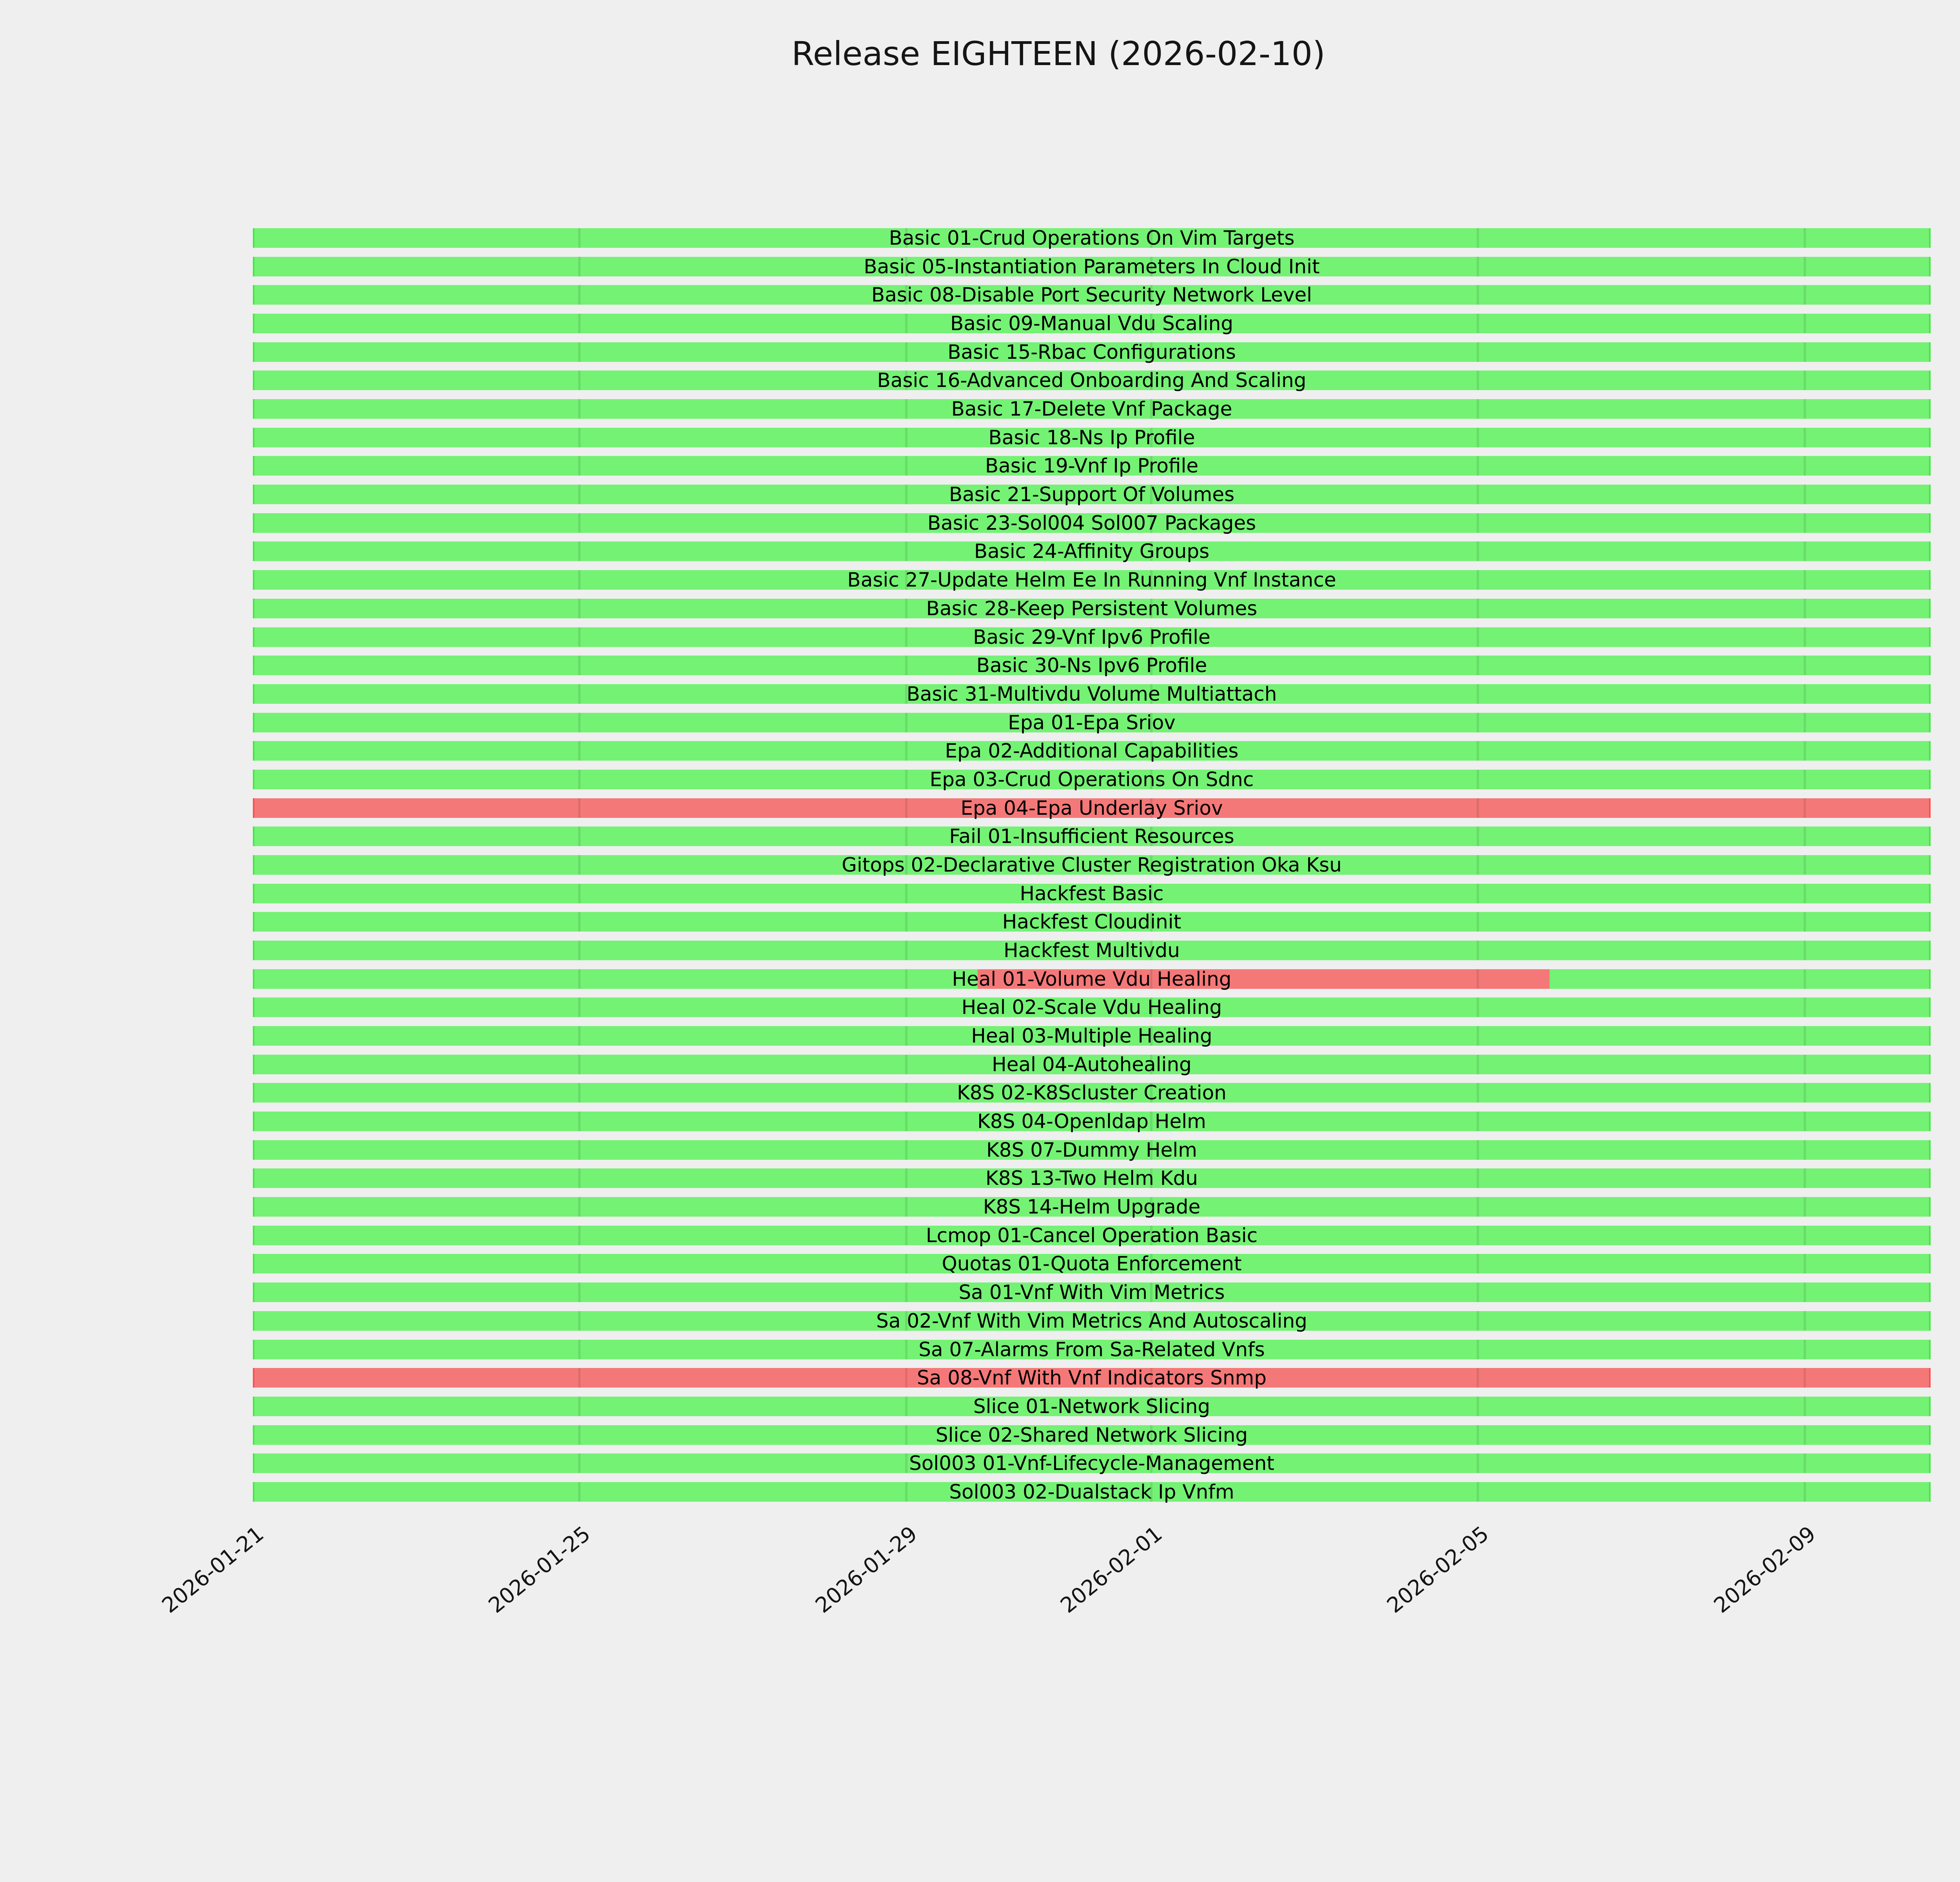 The width and height of the screenshot is (1960, 1882). I want to click on task-row: K8S 02-K8Scluster Creation, so click(1092, 1093).